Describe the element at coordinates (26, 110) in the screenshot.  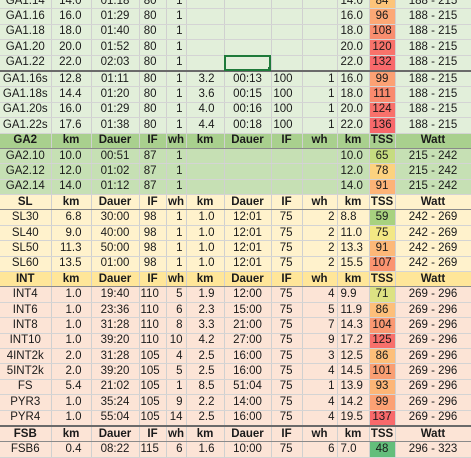
I see `cell-name: GA1.20s` at that location.